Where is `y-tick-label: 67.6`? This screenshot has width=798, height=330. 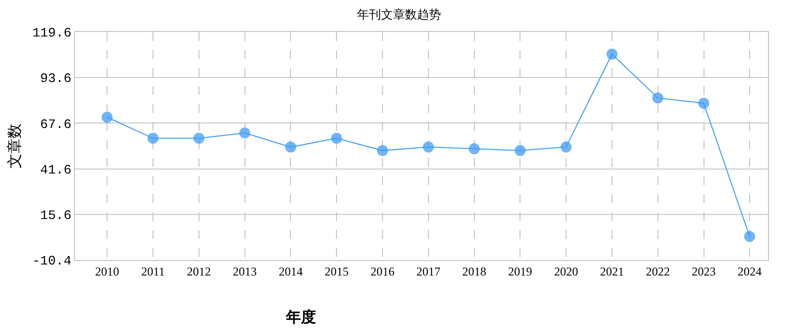
y-tick-label: 67.6 is located at coordinates (56, 124).